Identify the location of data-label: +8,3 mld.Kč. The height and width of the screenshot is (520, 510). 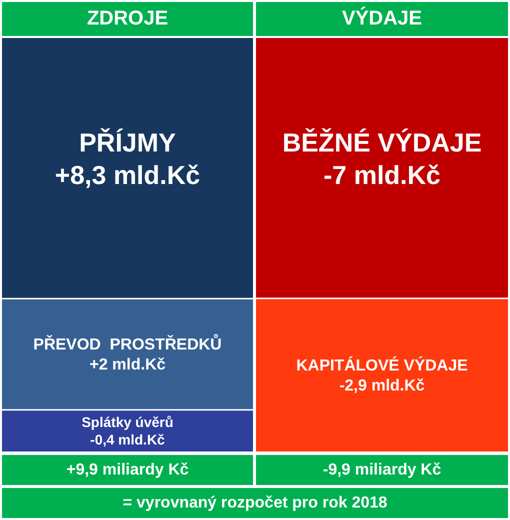
(127, 175).